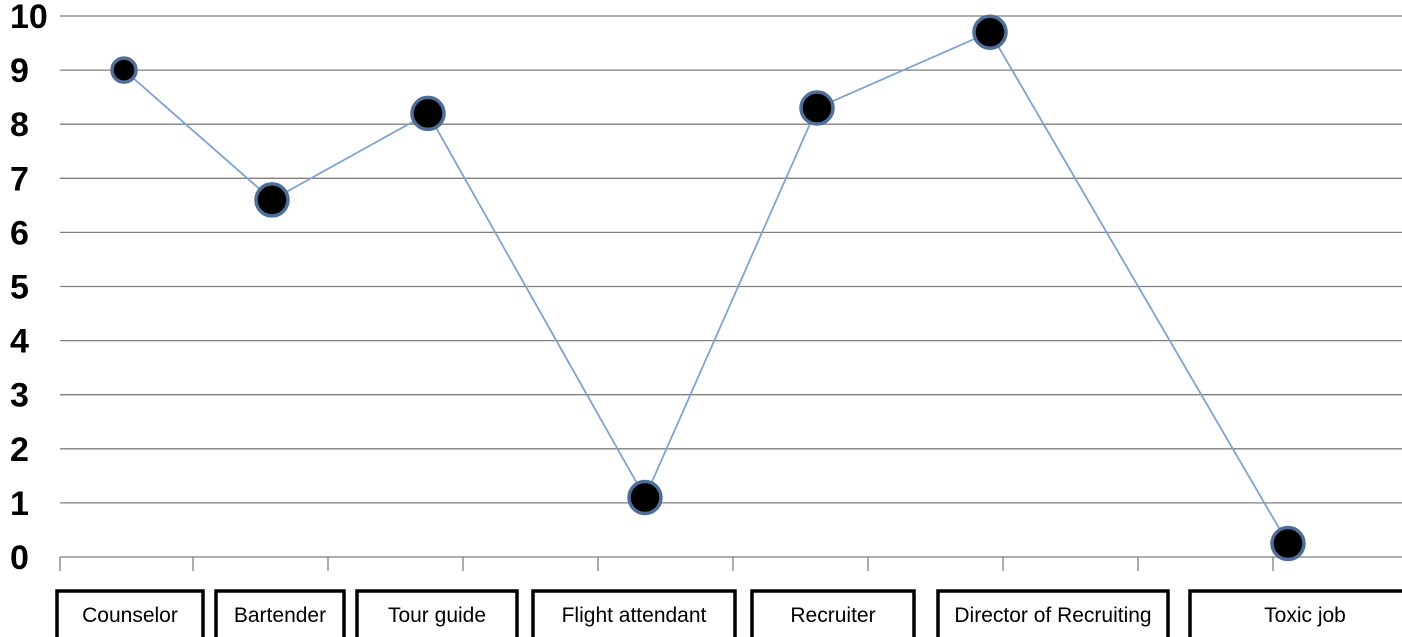  What do you see at coordinates (19, 233) in the screenshot?
I see `y-tick-label: 6` at bounding box center [19, 233].